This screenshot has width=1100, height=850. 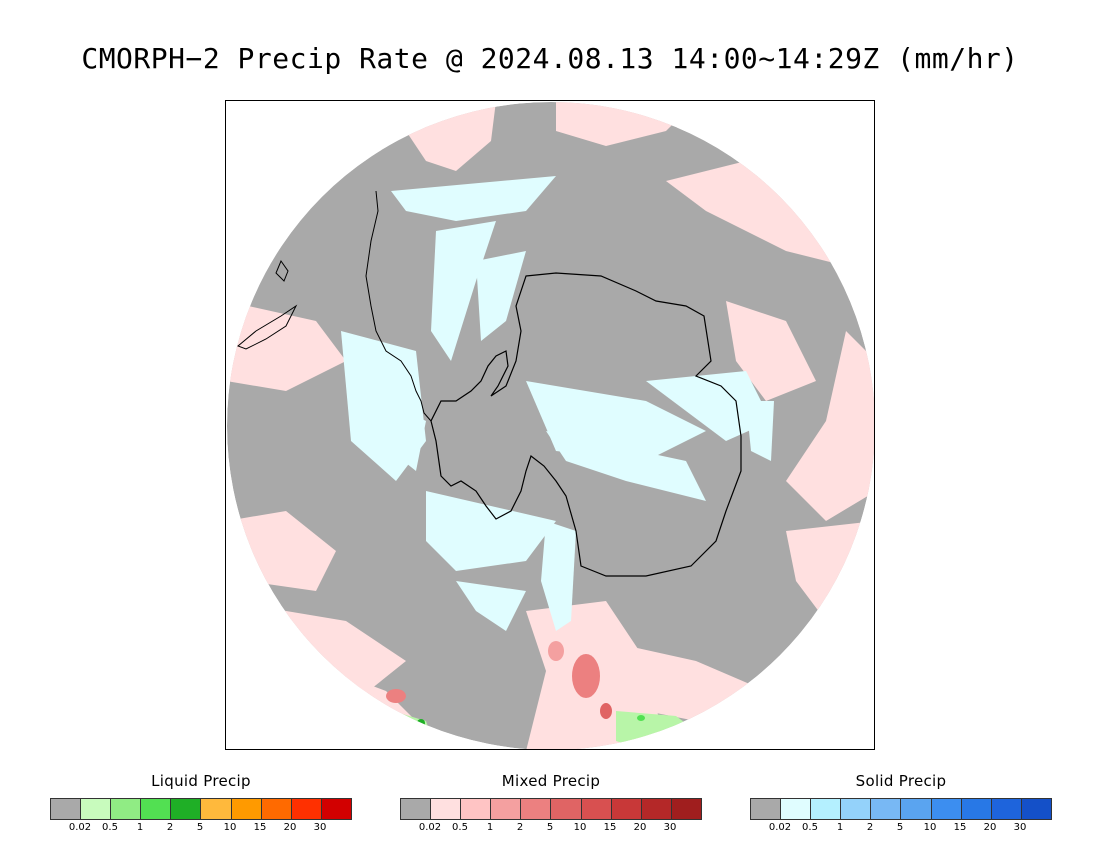 I want to click on mixed-tick-label: 30, so click(x=670, y=827).